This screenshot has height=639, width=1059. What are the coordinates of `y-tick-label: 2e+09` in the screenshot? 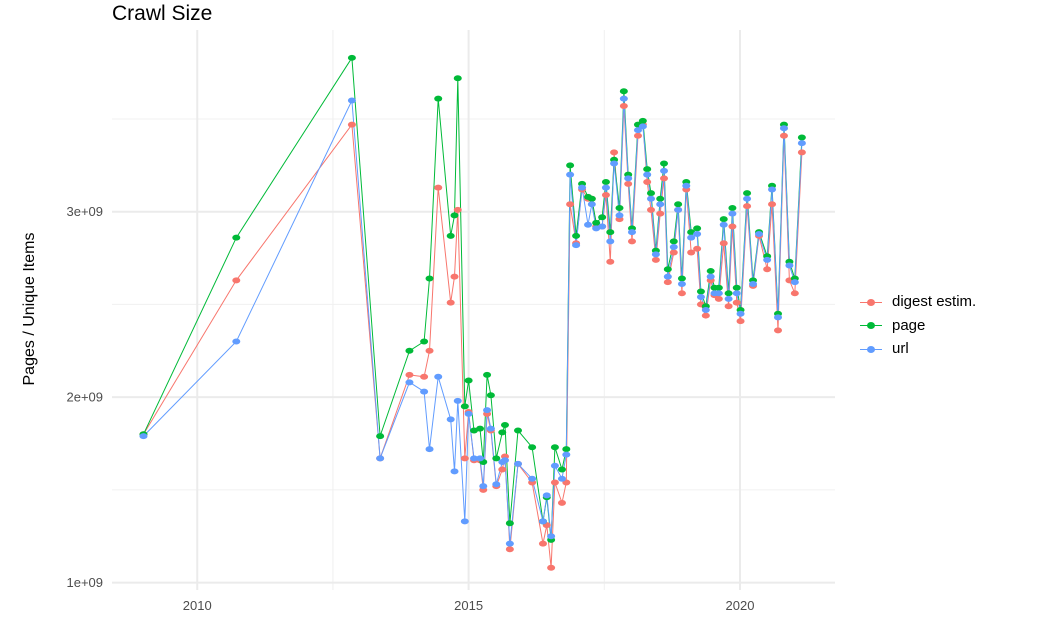 It's located at (84, 397).